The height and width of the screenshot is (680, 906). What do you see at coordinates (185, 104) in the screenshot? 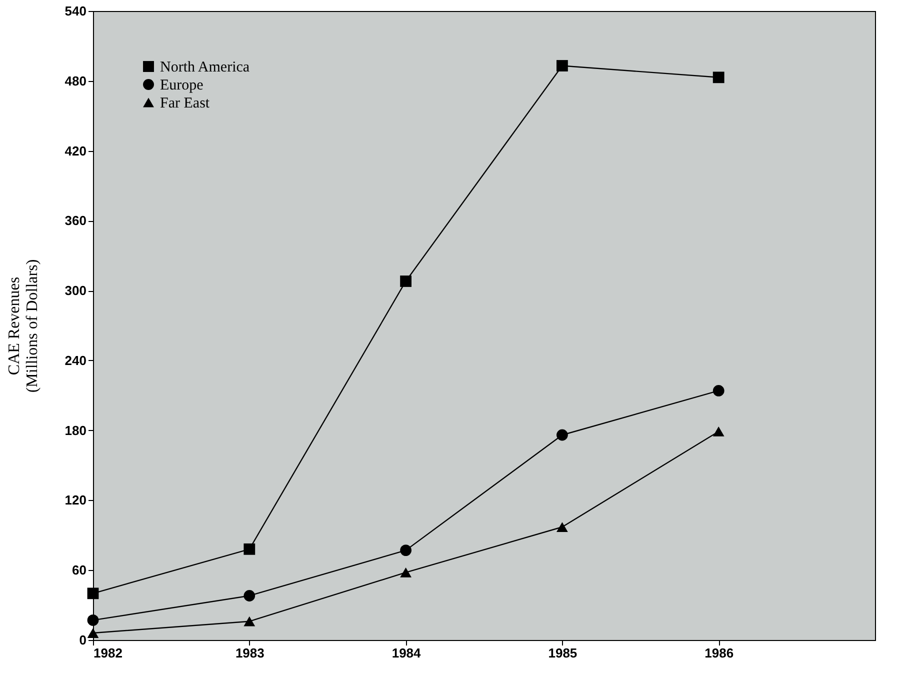
I see `legend-label: Far East` at bounding box center [185, 104].